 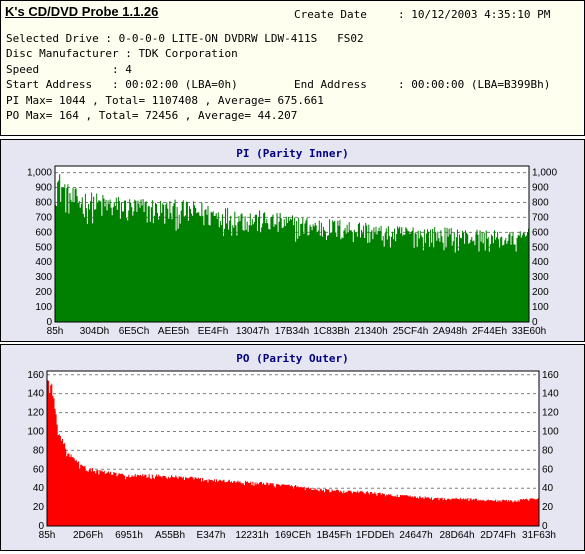 What do you see at coordinates (292, 331) in the screenshot?
I see `pi-xtick: 17B34h` at bounding box center [292, 331].